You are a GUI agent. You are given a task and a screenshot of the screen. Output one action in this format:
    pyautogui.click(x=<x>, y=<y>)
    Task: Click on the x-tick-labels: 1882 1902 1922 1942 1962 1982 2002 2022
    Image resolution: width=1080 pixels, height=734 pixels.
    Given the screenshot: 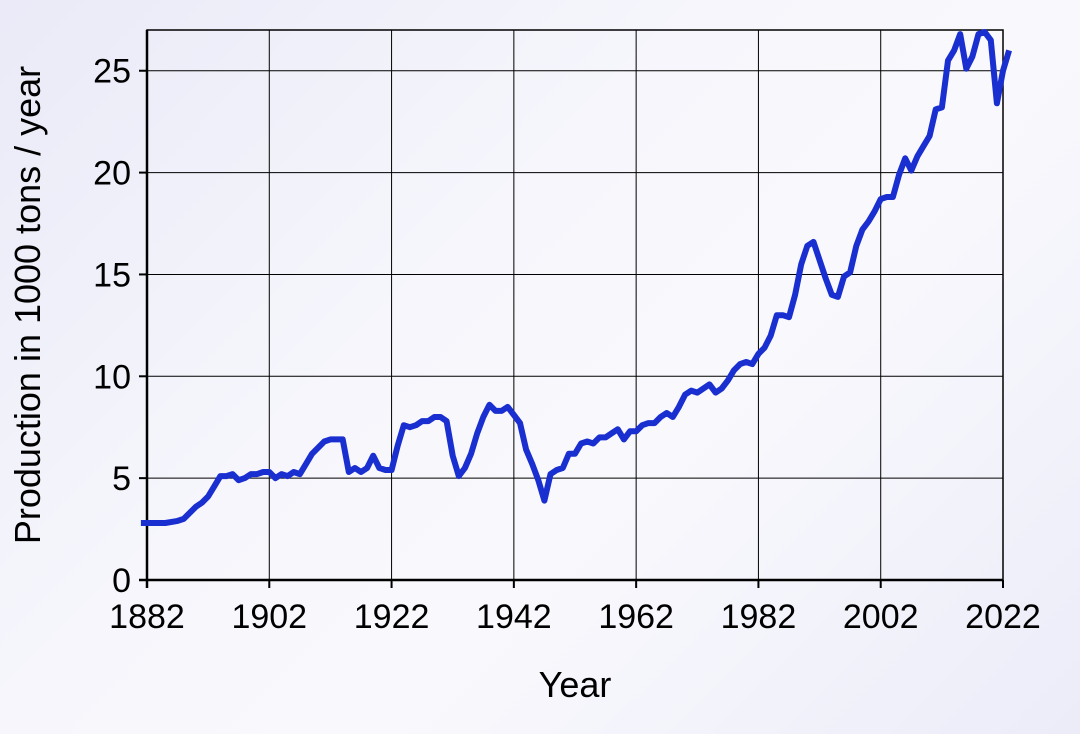 What is the action you would take?
    pyautogui.click(x=575, y=608)
    